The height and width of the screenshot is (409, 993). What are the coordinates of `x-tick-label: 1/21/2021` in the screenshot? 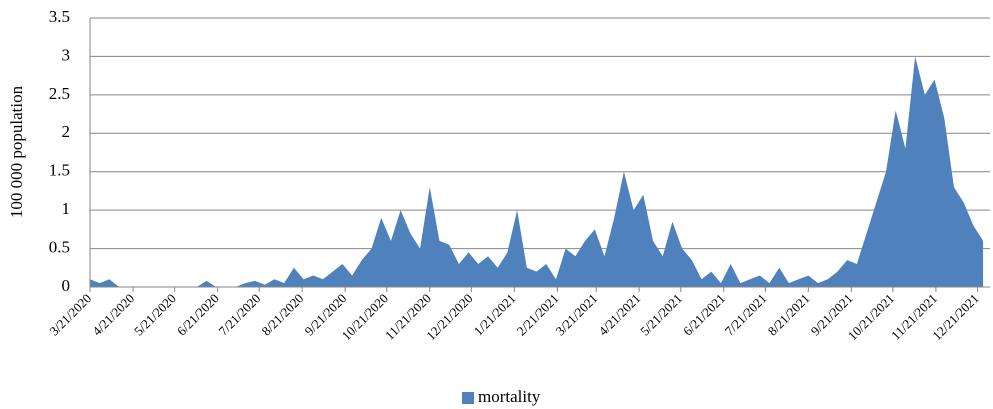 It's located at (495, 315).